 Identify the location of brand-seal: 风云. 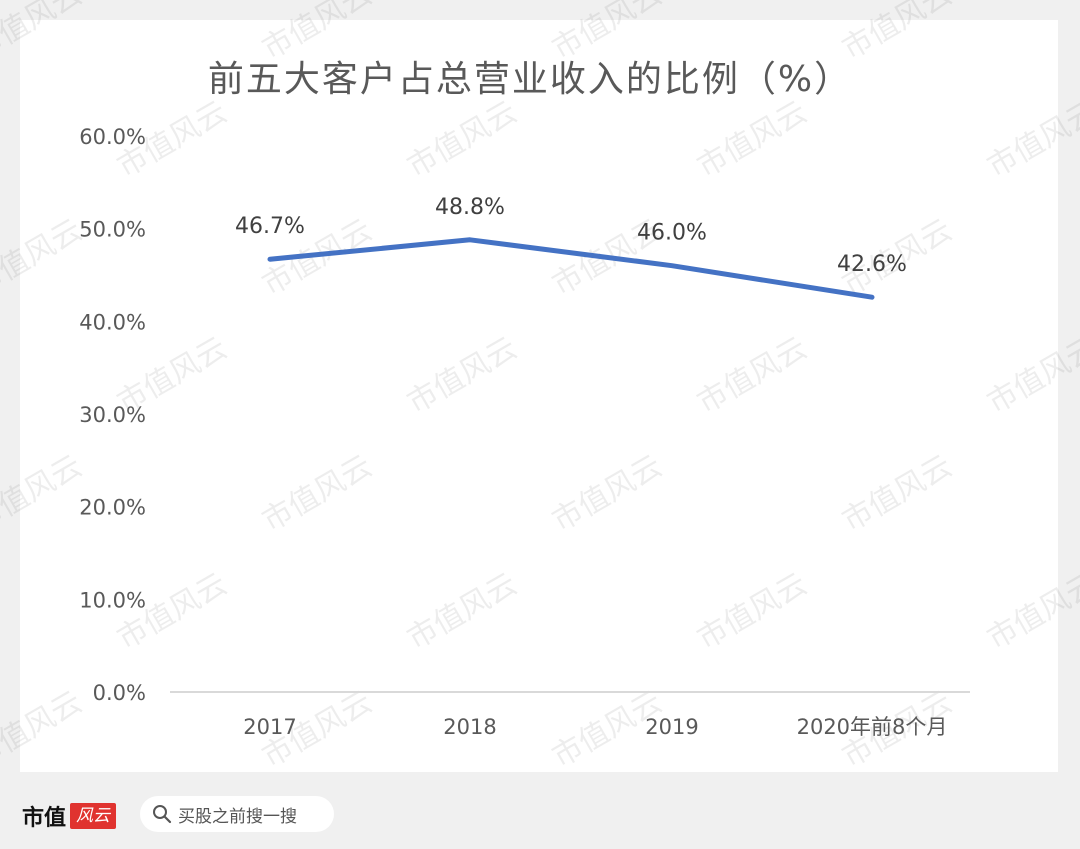
(93, 816).